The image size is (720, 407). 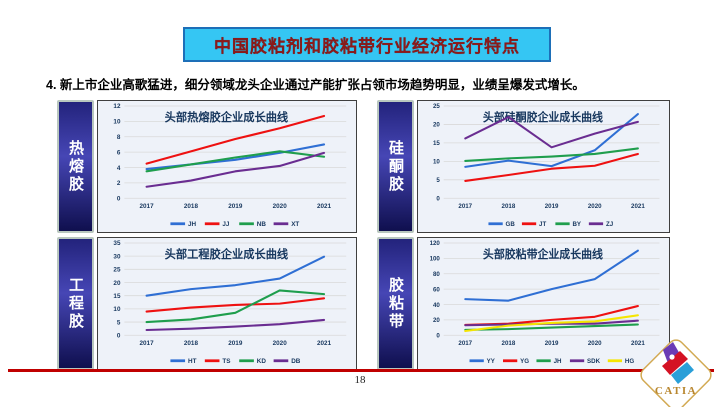 I want to click on side-label-silicone: 硅酮胶, so click(x=395, y=166).